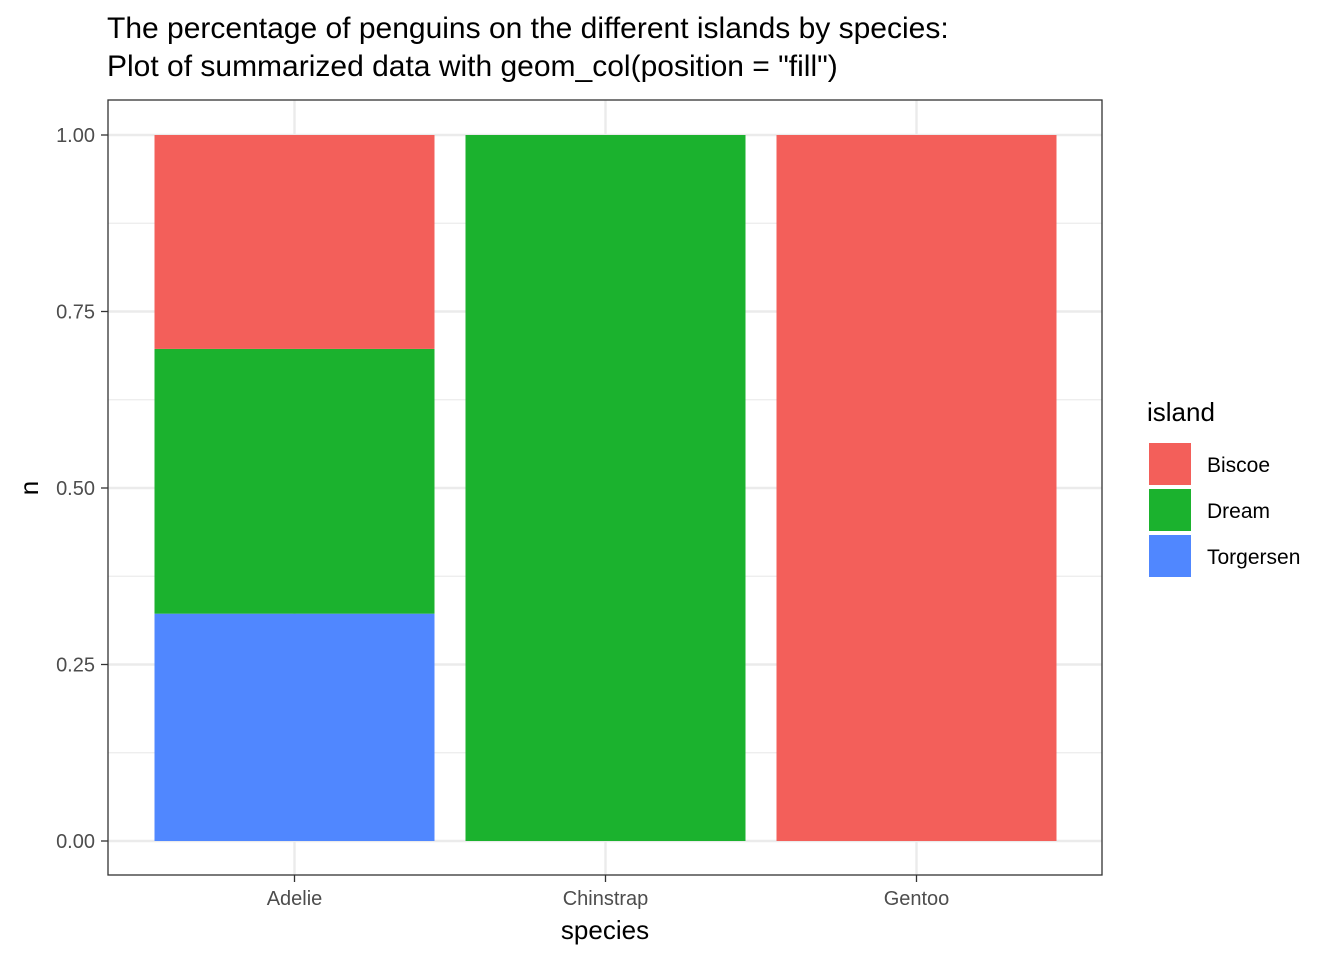  What do you see at coordinates (1170, 510) in the screenshot?
I see `legend-key-dream` at bounding box center [1170, 510].